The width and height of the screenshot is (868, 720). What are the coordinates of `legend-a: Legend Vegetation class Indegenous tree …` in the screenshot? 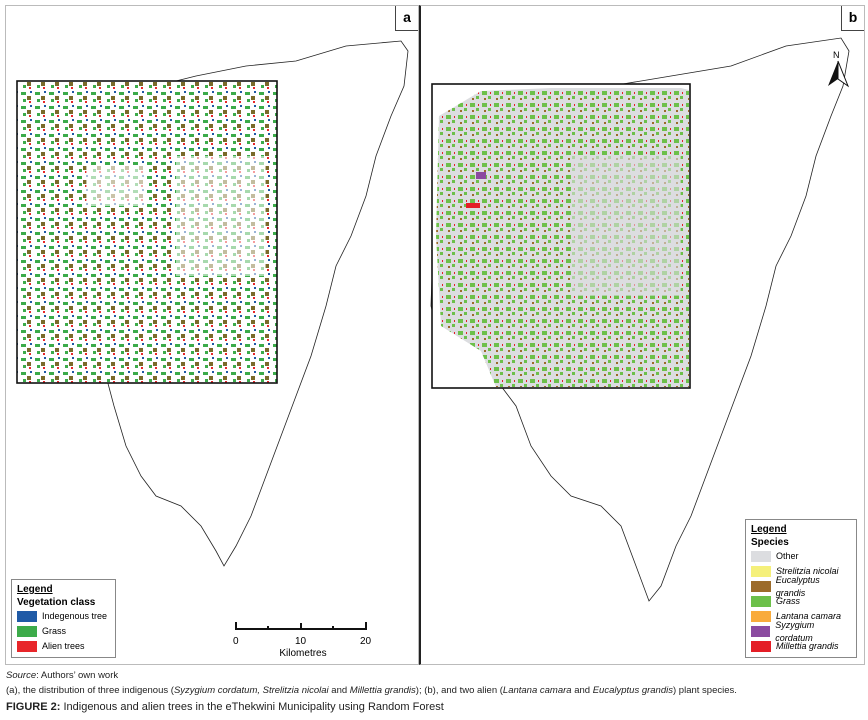 It's located at (63, 618).